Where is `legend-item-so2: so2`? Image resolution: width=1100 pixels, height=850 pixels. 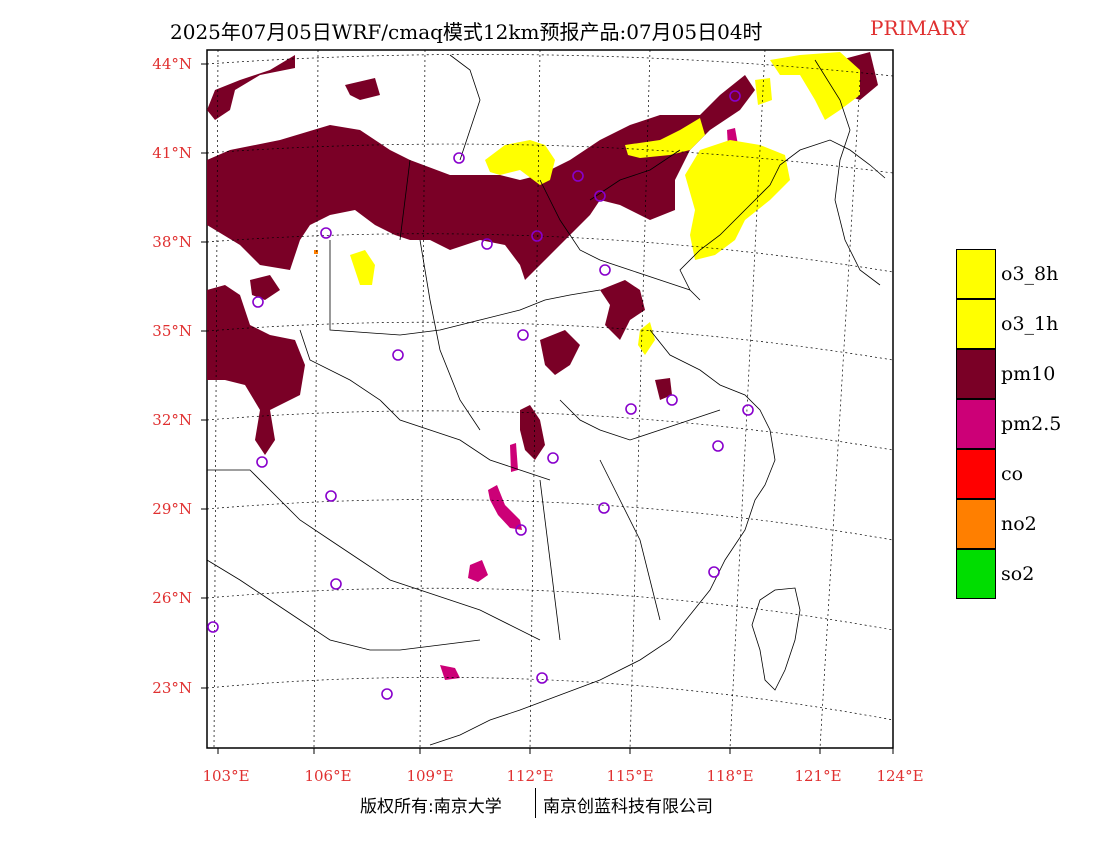
legend-item-so2: so2 is located at coordinates (1016, 574).